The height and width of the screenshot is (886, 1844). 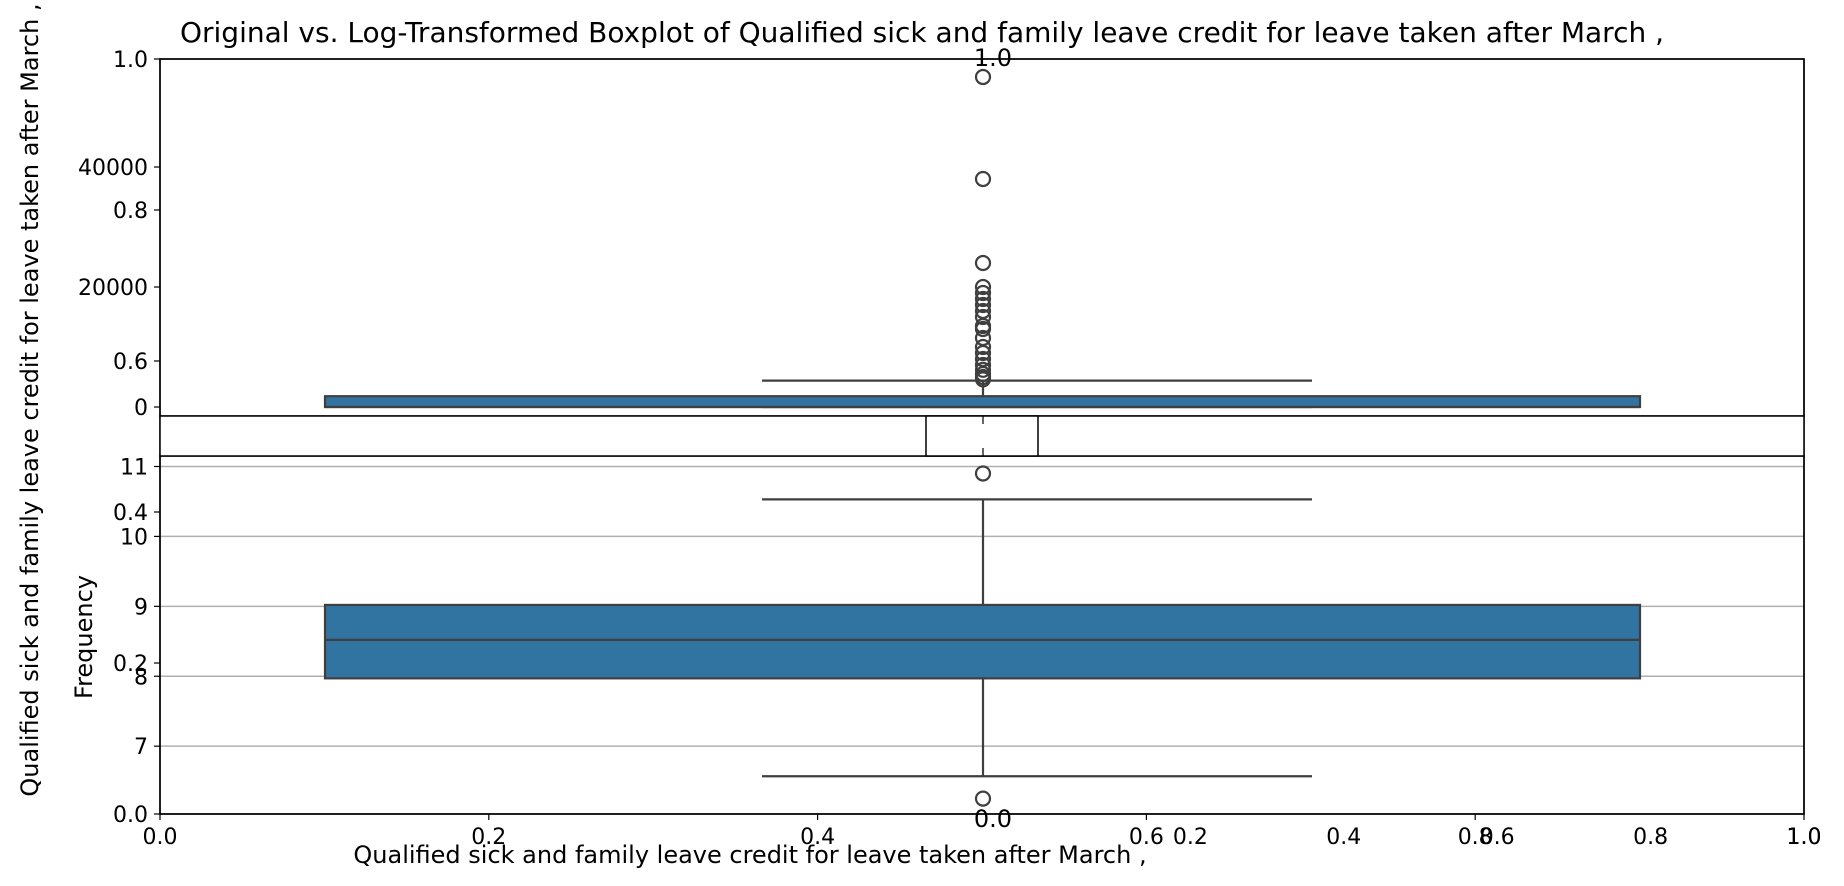 I want to click on inset-small-box, so click(x=982, y=436).